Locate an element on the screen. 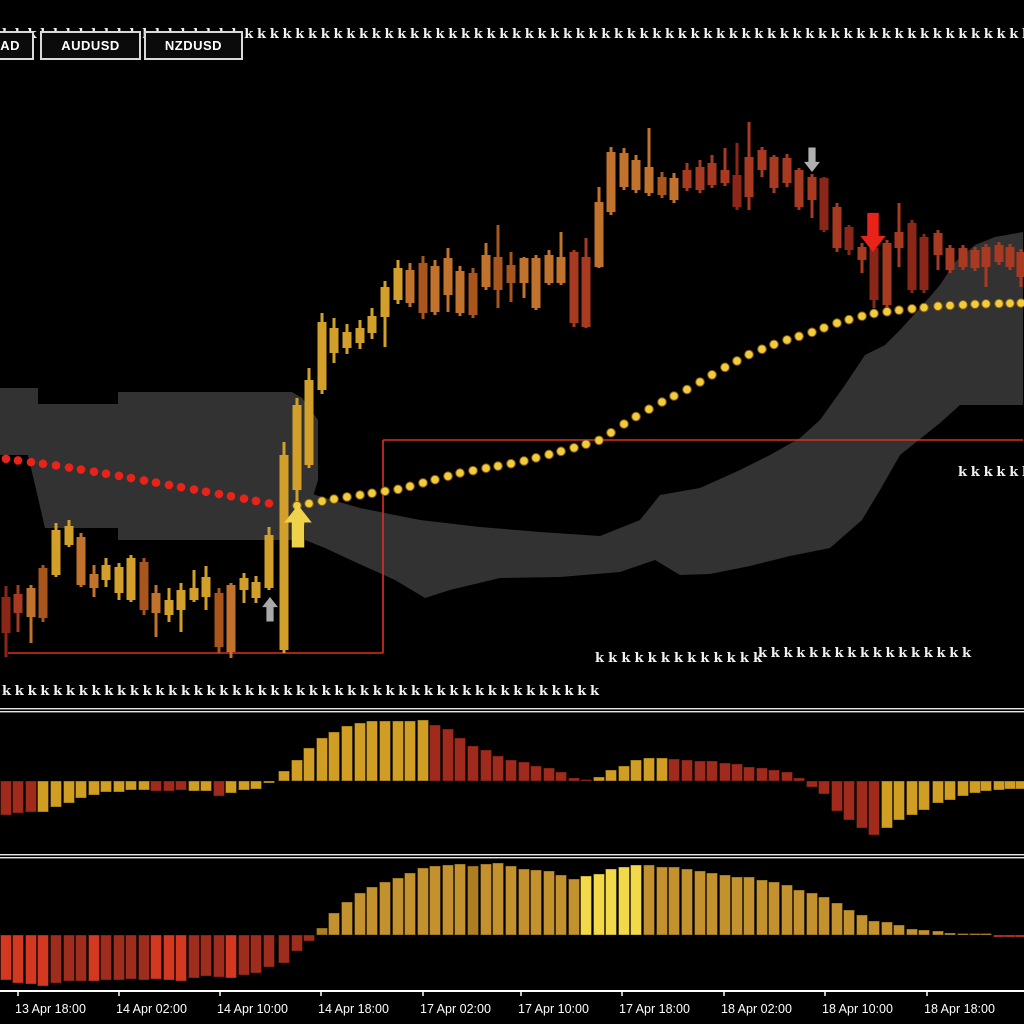 Image resolution: width=1024 pixels, height=1024 pixels. symbol-tab-nzdusd: NZDUSD is located at coordinates (193, 45).